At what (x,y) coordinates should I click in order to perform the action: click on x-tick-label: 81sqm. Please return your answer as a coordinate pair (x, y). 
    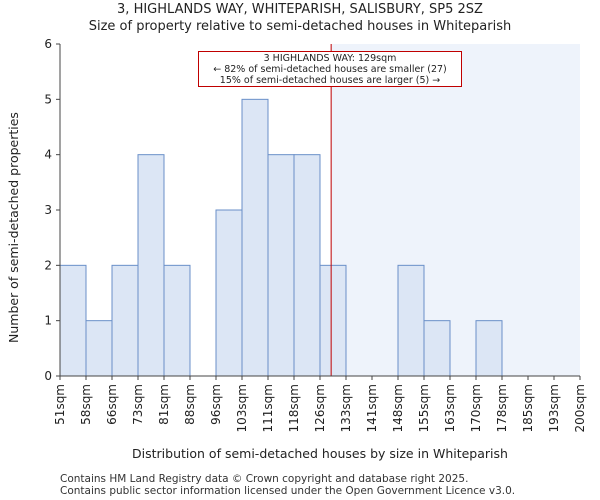
    Looking at the image, I should click on (164, 404).